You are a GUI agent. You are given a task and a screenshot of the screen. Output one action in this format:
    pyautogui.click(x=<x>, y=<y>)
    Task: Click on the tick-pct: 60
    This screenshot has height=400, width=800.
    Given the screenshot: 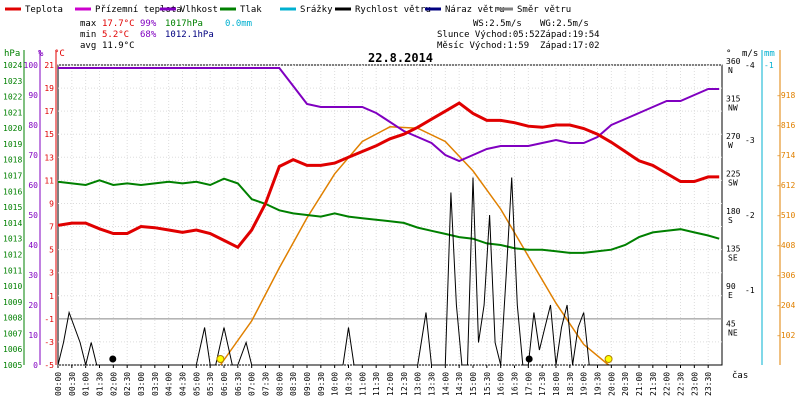 What is the action you would take?
    pyautogui.click(x=33, y=185)
    